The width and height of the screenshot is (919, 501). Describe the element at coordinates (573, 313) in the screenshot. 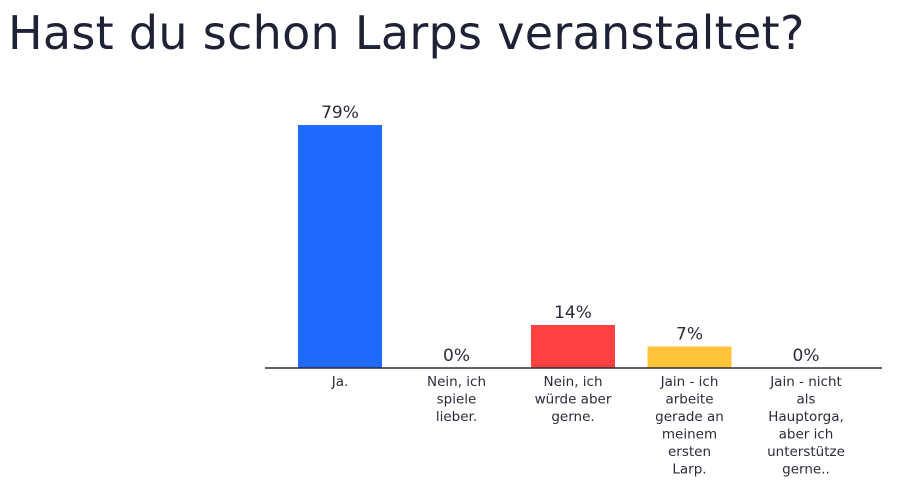

I see `value-label-3: 14%` at that location.